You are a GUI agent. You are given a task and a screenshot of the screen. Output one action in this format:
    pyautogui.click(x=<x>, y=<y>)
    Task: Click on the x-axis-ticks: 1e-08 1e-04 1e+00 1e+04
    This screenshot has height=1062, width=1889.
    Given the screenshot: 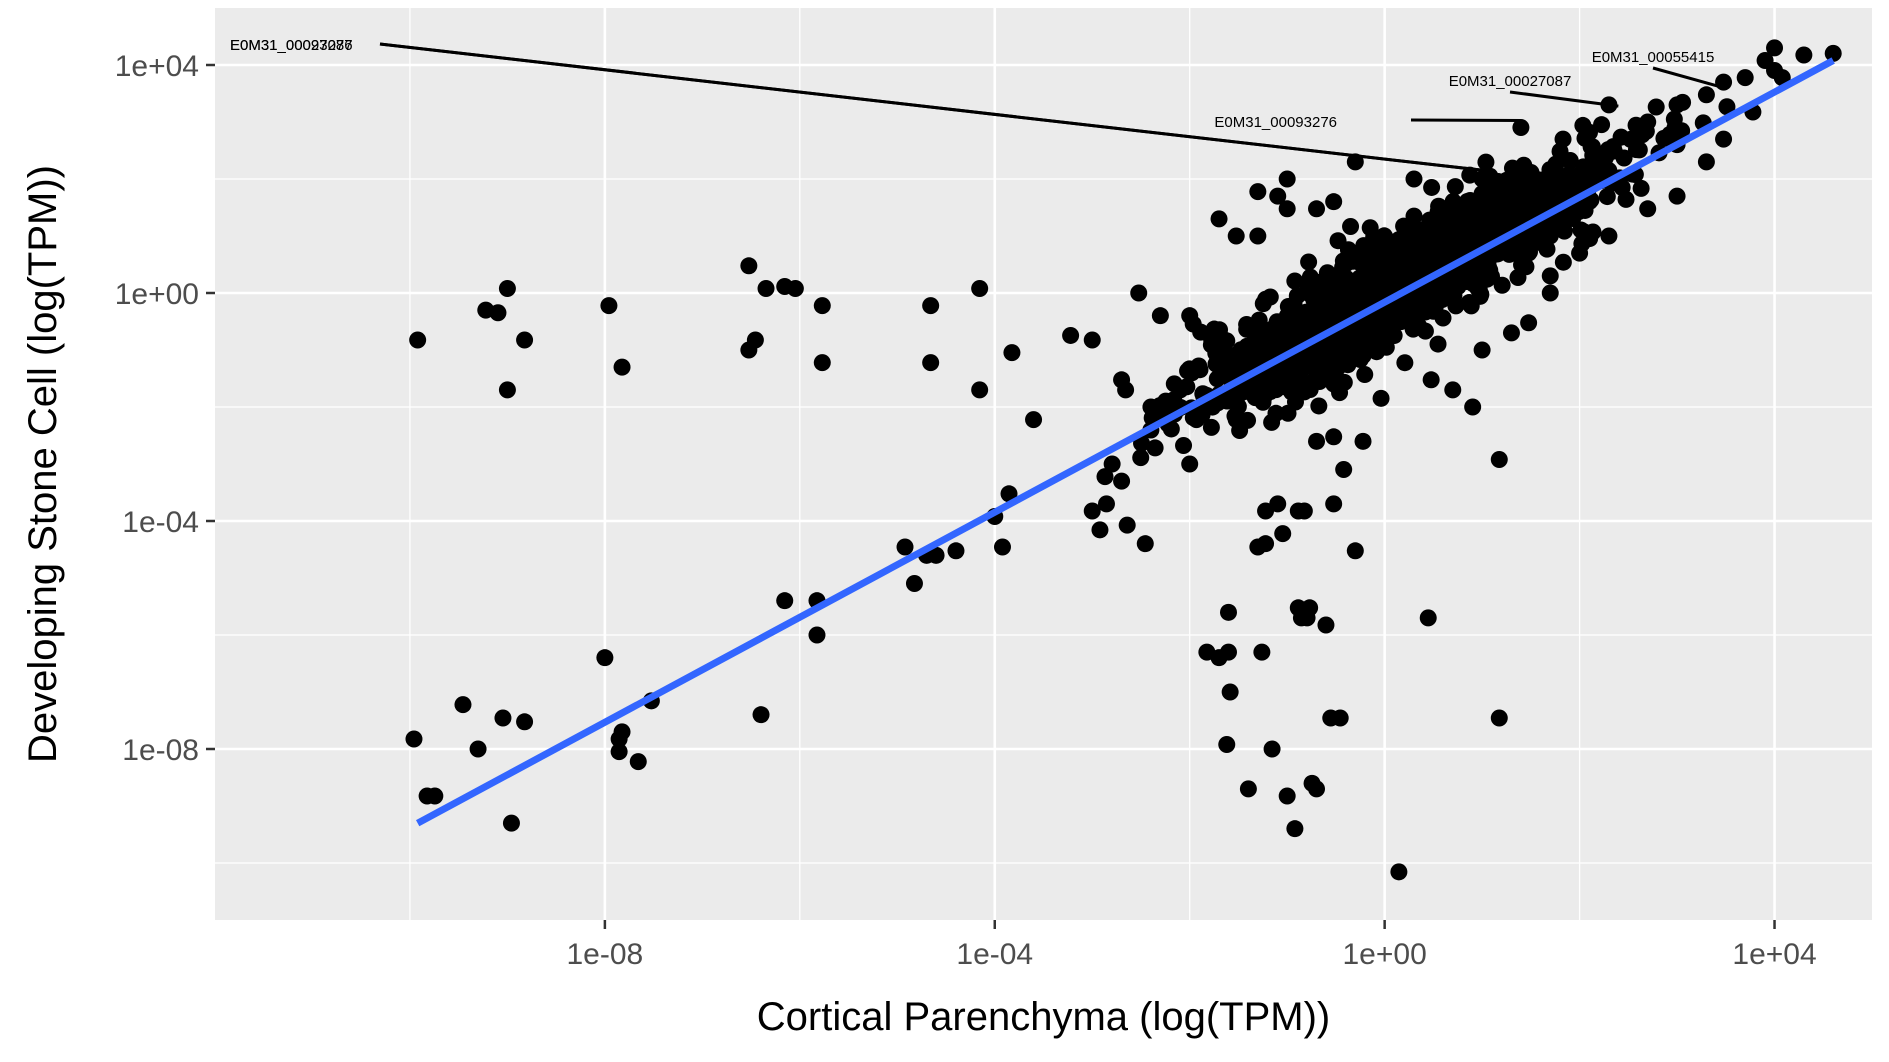 What is the action you would take?
    pyautogui.click(x=1192, y=945)
    